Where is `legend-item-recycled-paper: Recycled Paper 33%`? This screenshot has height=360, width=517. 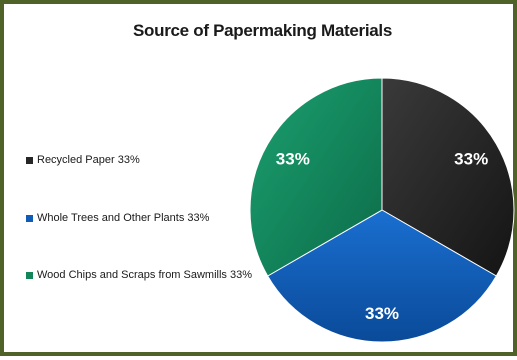
legend-item-recycled-paper: Recycled Paper 33% is located at coordinates (83, 160).